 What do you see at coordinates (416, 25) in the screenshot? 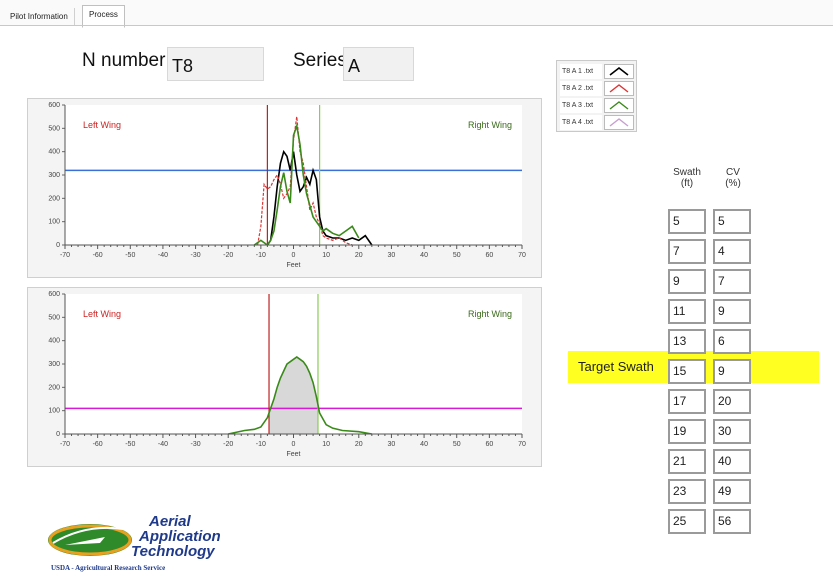
I see `tab-divider` at bounding box center [416, 25].